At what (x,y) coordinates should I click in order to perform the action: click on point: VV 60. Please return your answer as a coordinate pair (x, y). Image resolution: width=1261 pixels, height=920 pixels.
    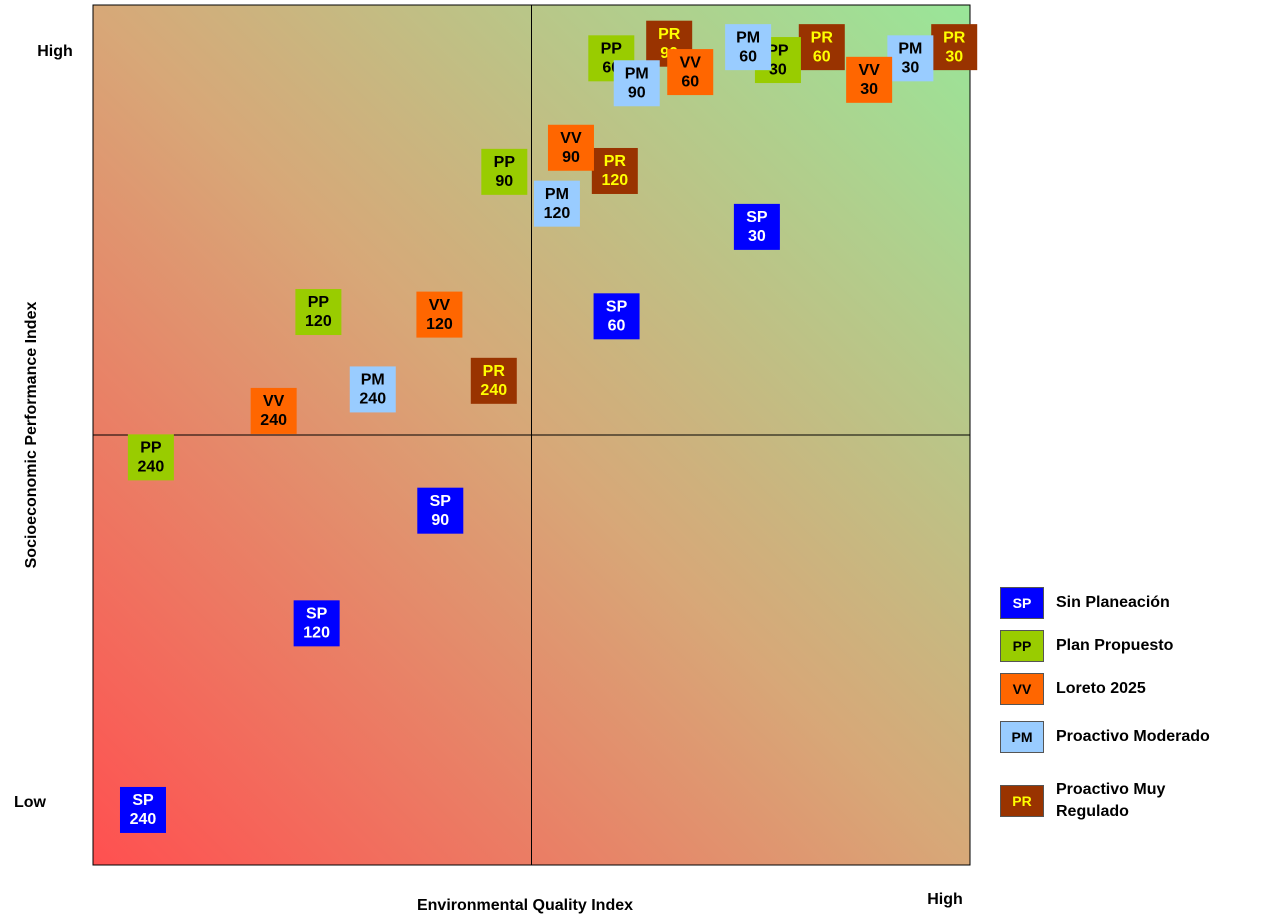
    Looking at the image, I should click on (690, 72).